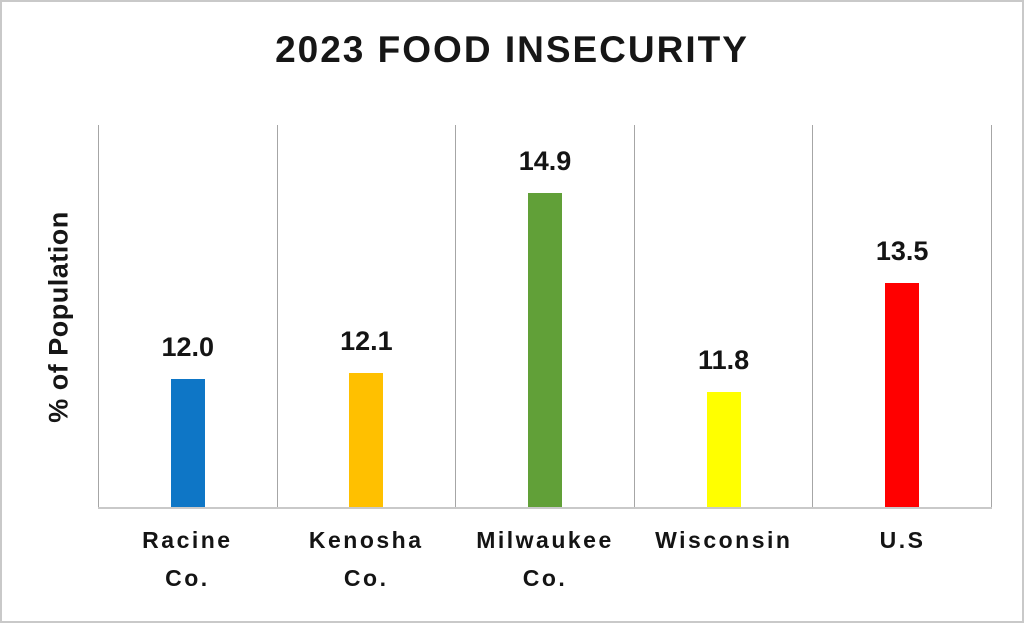 This screenshot has width=1024, height=623. What do you see at coordinates (545, 161) in the screenshot?
I see `data-label-milwaukee-co: 14.9` at bounding box center [545, 161].